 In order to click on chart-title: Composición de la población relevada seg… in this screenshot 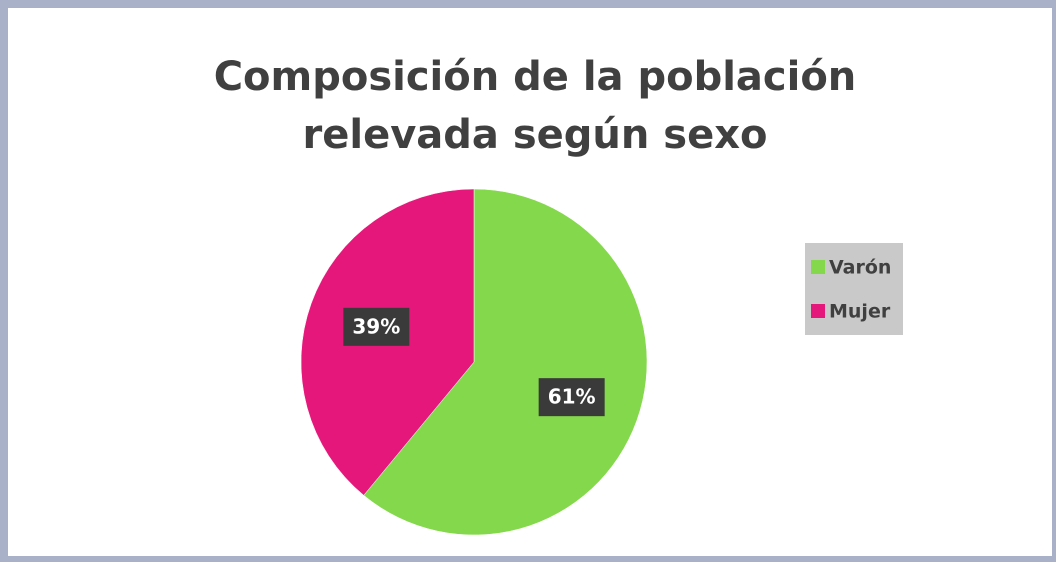, I will do `click(535, 106)`.